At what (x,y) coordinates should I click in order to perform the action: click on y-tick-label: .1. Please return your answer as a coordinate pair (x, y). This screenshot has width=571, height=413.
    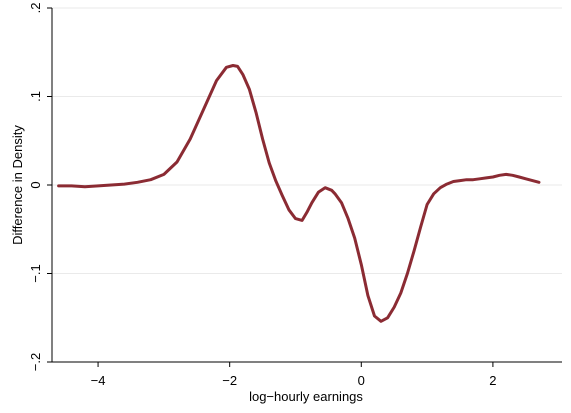
    Looking at the image, I should click on (35, 96).